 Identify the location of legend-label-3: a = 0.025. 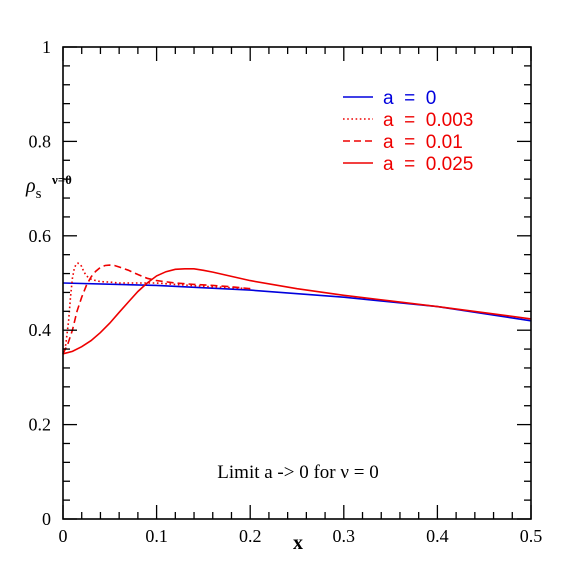
(428, 164).